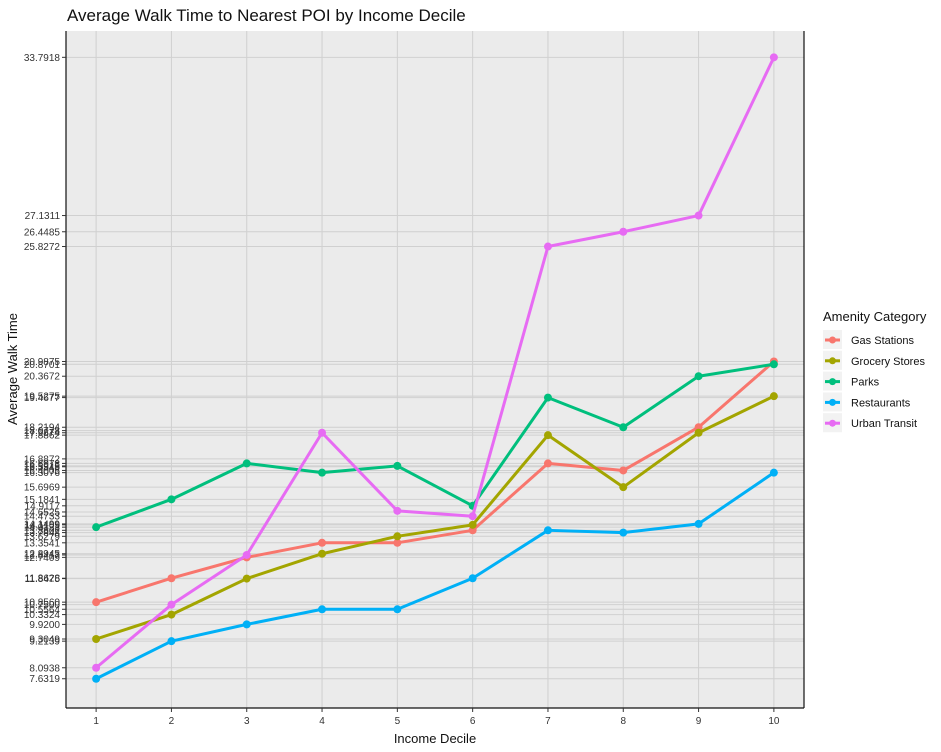 The height and width of the screenshot is (752, 941). I want to click on y-tick-label: 9.3049, so click(44, 639).